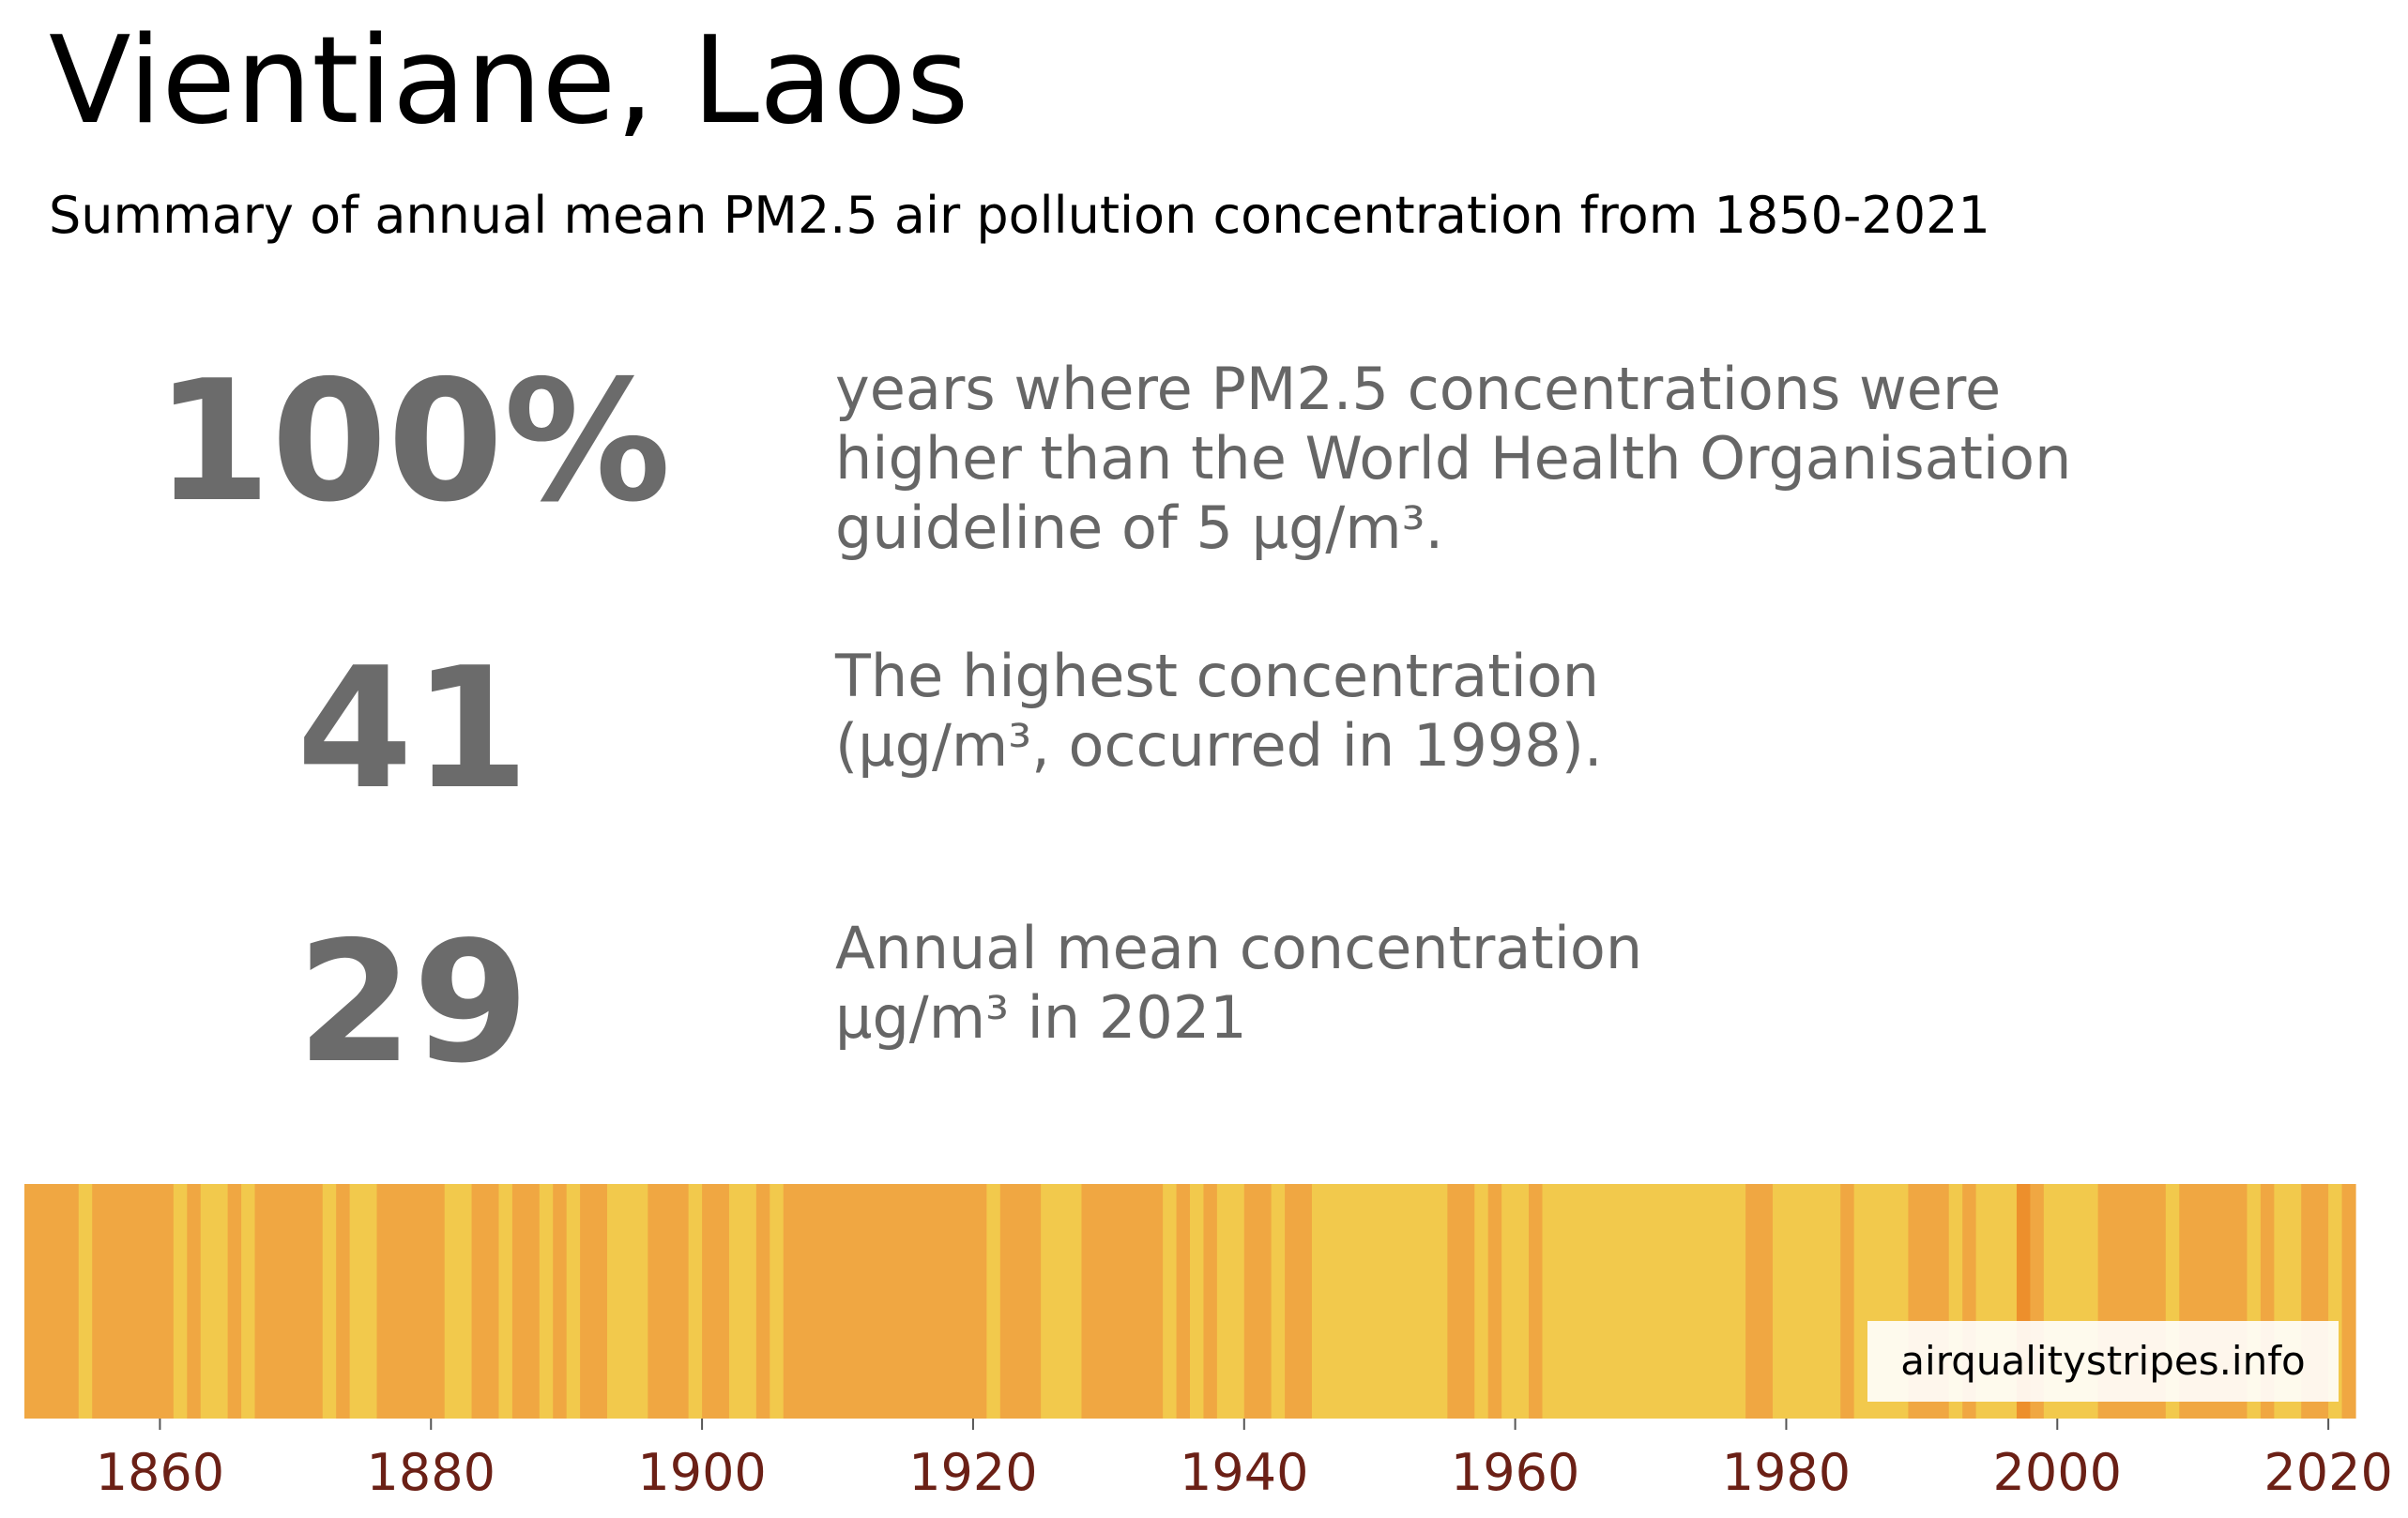 The width and height of the screenshot is (2408, 1518). What do you see at coordinates (1139, 527) in the screenshot?
I see `stat-text-line: guideline of 5 µg/m³.` at bounding box center [1139, 527].